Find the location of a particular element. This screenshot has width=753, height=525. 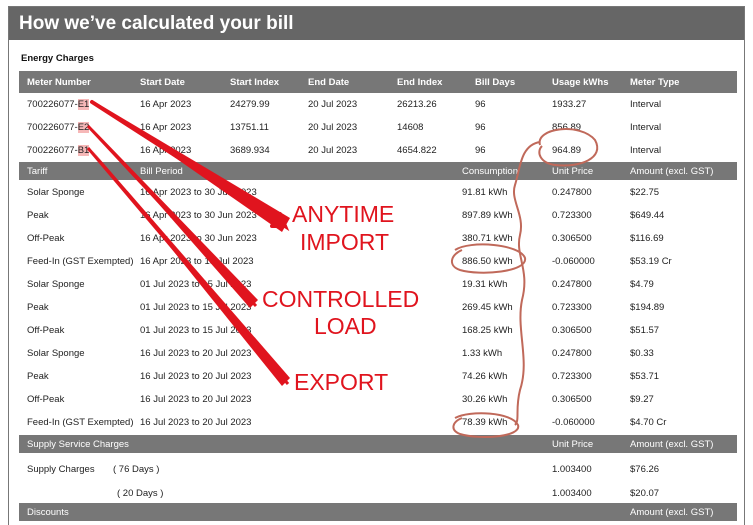

meter-usage: 856.89 is located at coordinates (567, 127).